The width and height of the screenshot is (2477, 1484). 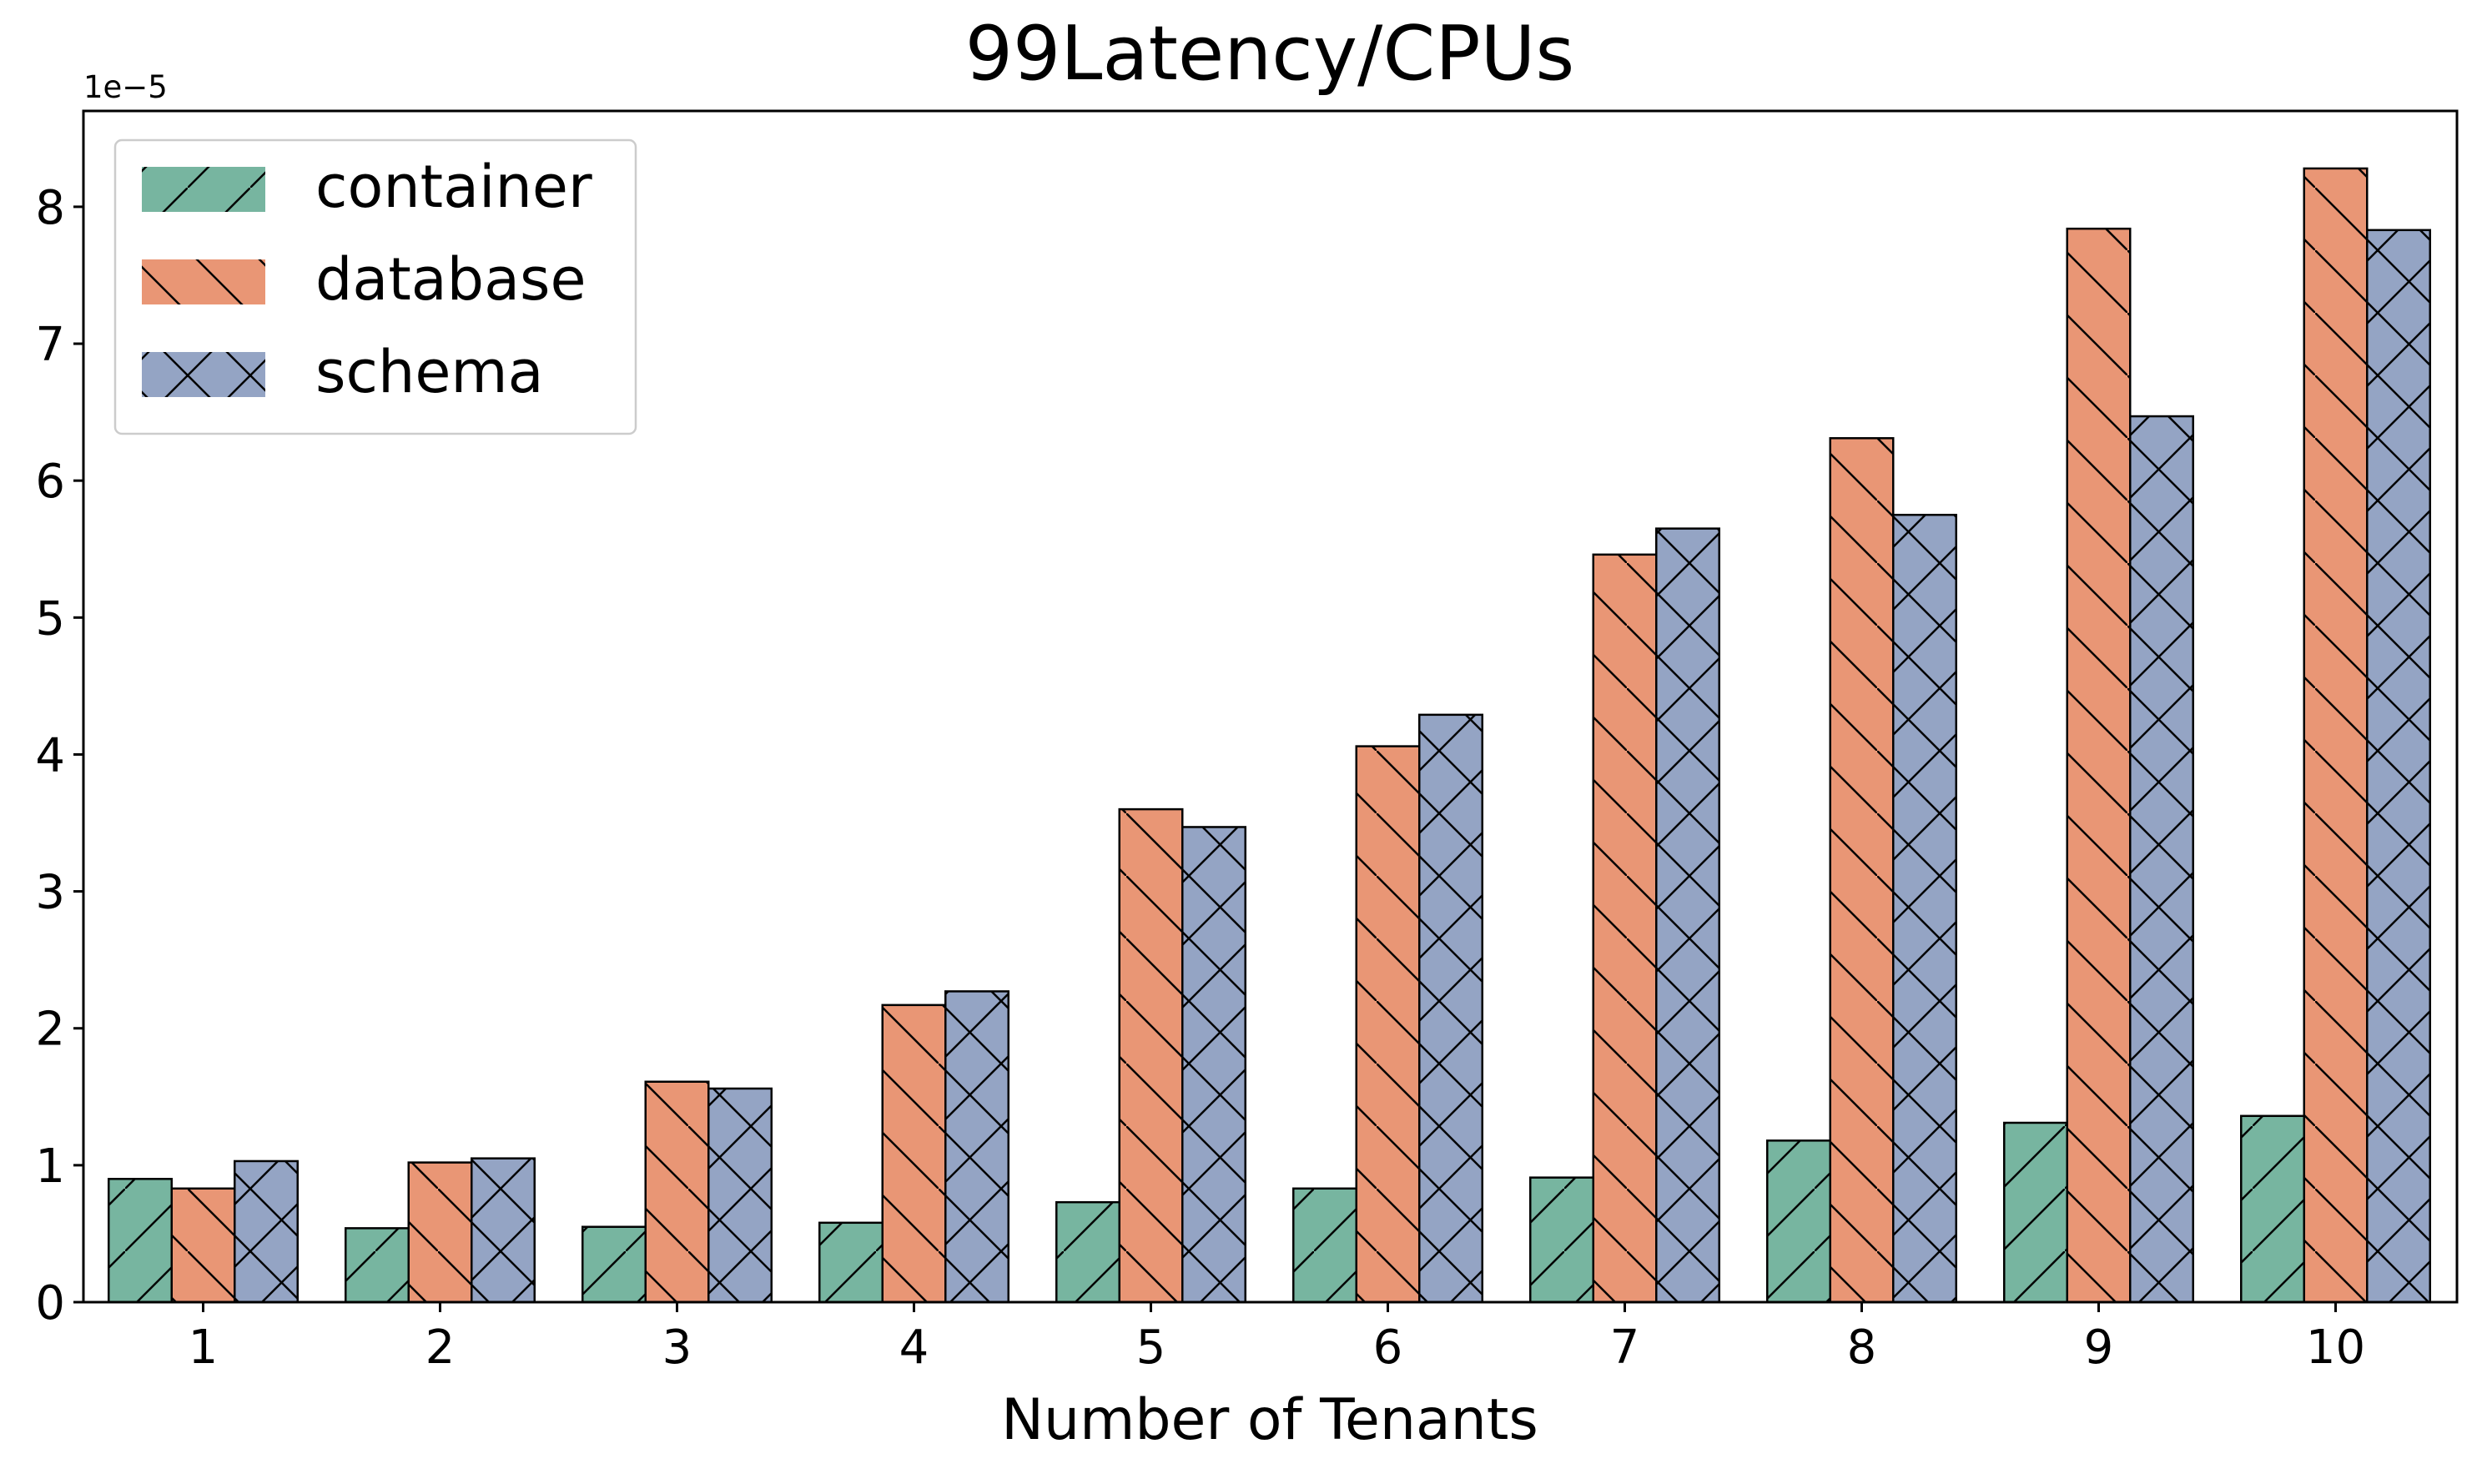 What do you see at coordinates (454, 187) in the screenshot?
I see `legend-label-container: container` at bounding box center [454, 187].